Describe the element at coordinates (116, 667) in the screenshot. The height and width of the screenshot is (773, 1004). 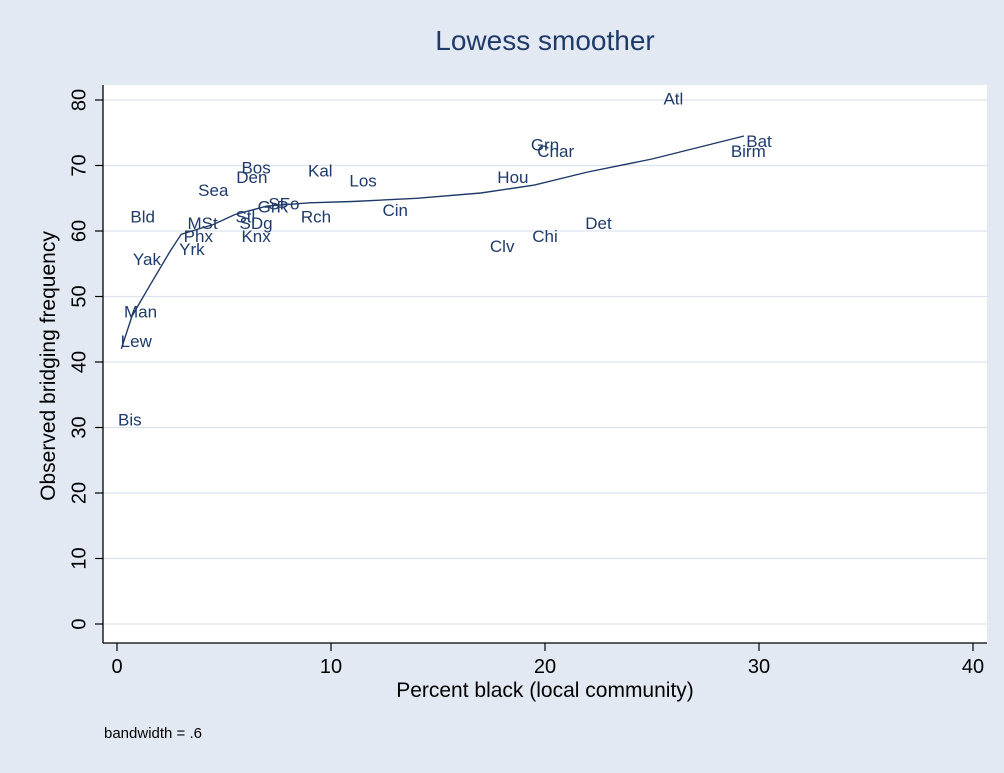
I see `x-tick-label-0: 0` at that location.